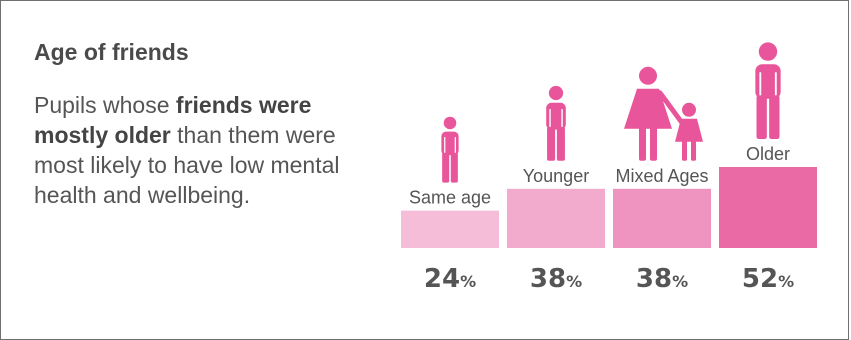 Image resolution: width=851 pixels, height=340 pixels. I want to click on adult-with-child-icon, so click(663, 113).